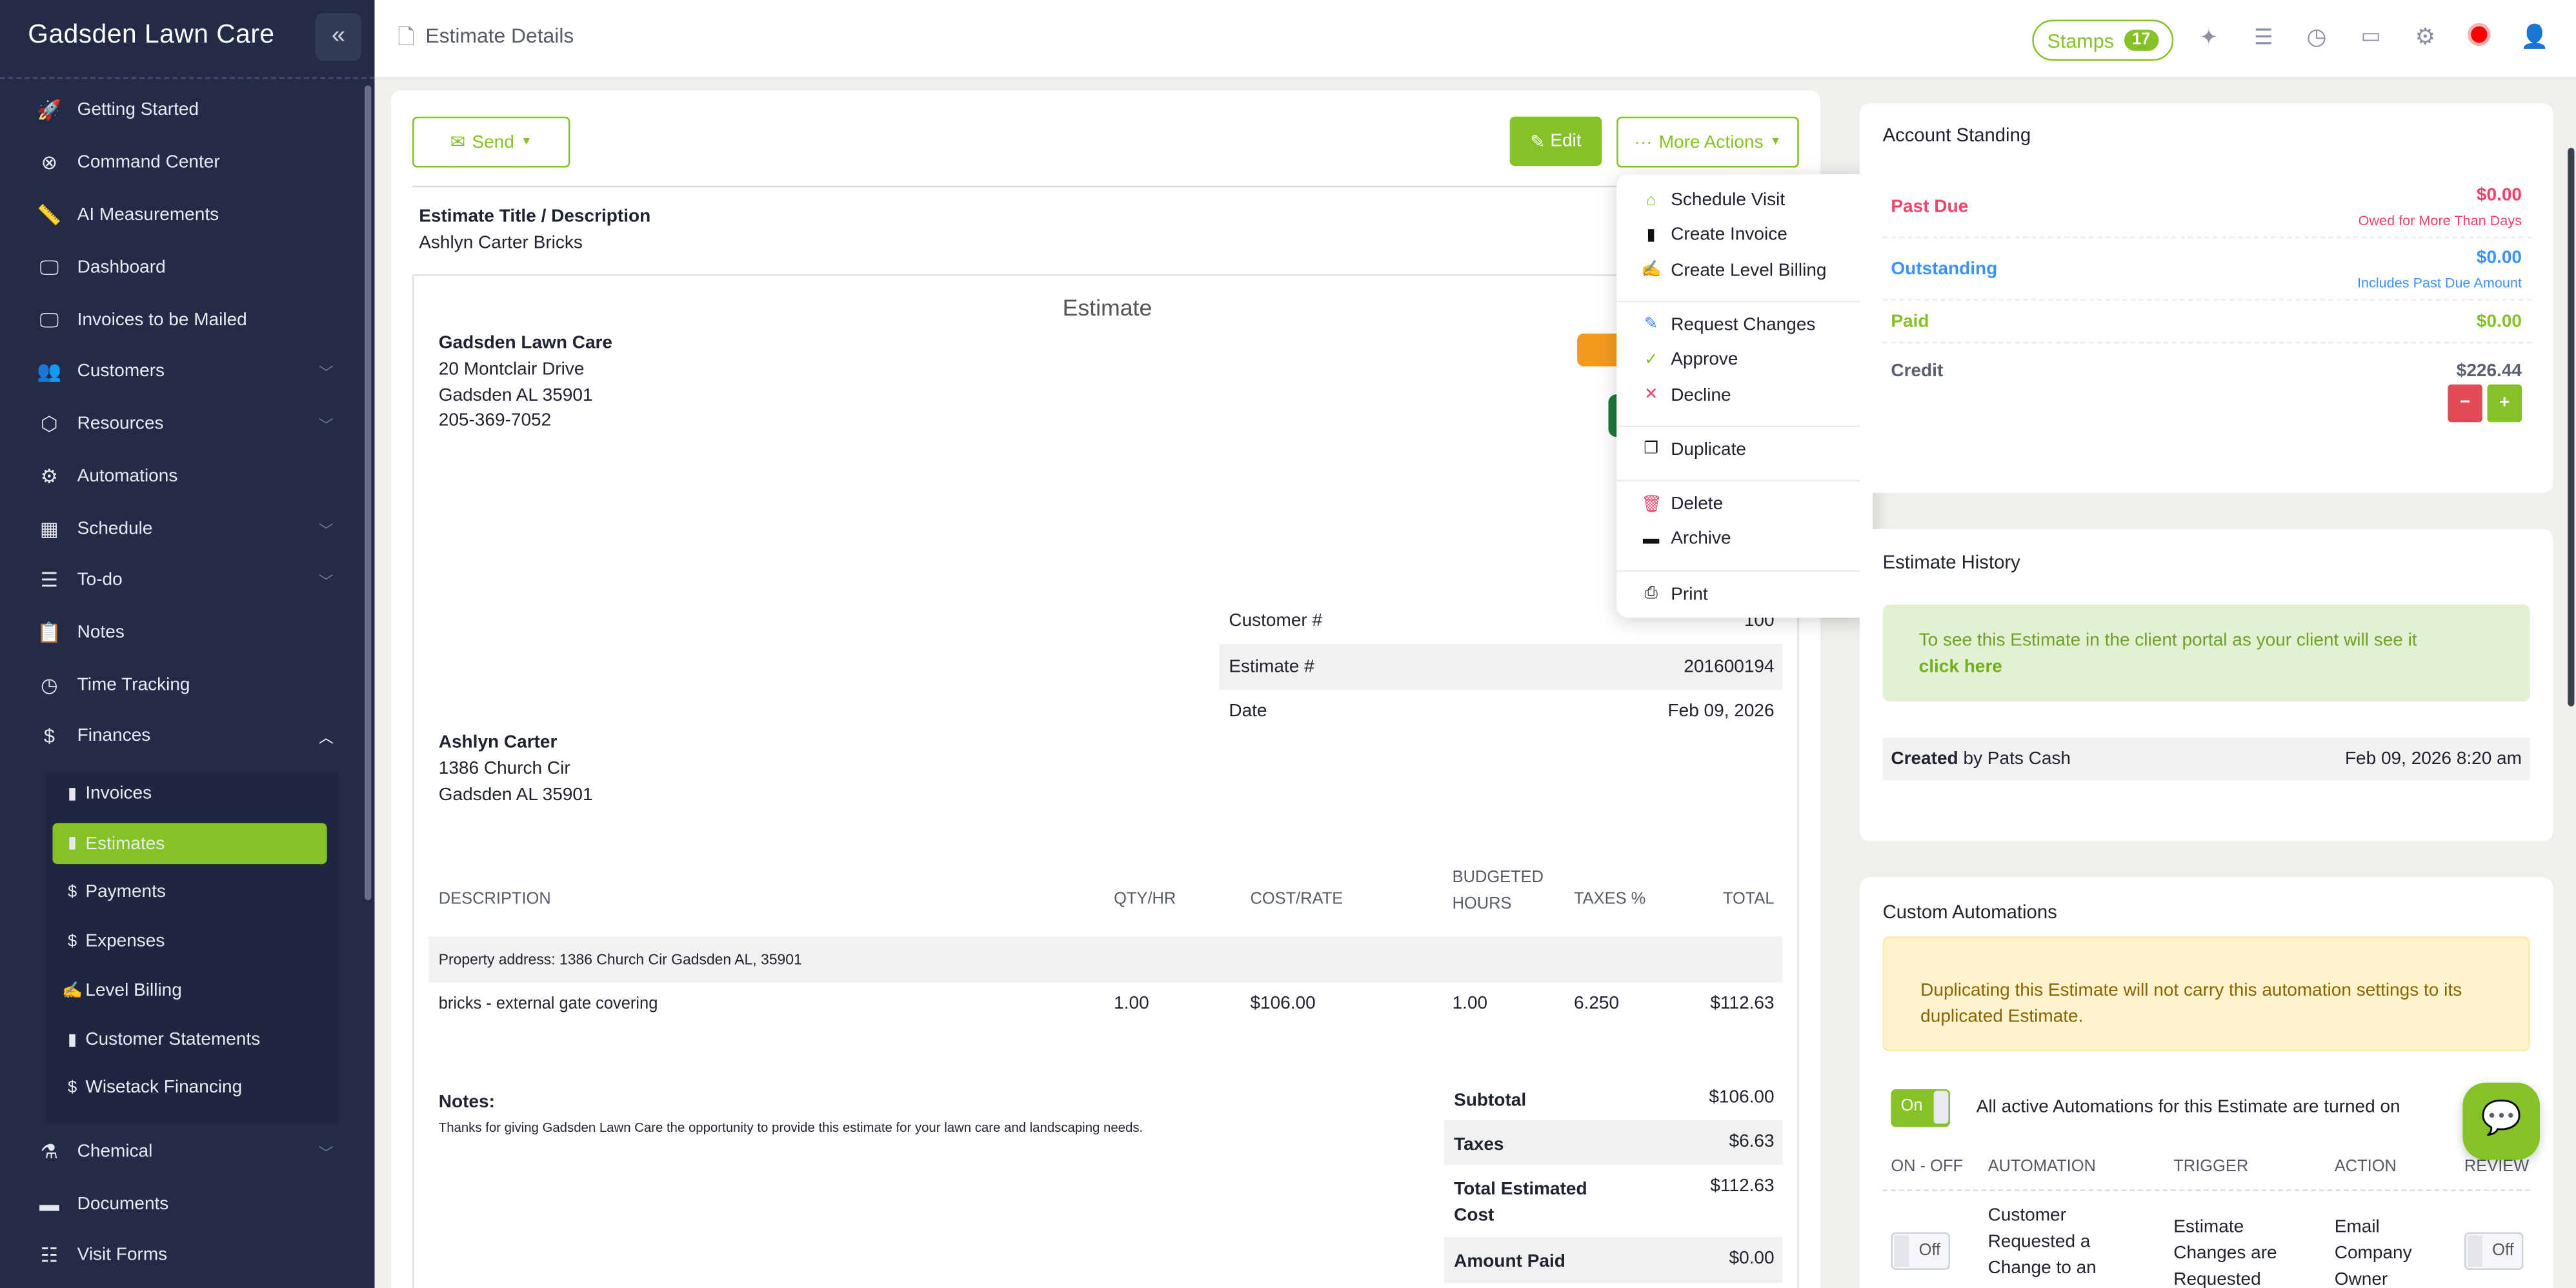 This screenshot has width=2576, height=1288. I want to click on flask-icon: ⚗, so click(50, 1151).